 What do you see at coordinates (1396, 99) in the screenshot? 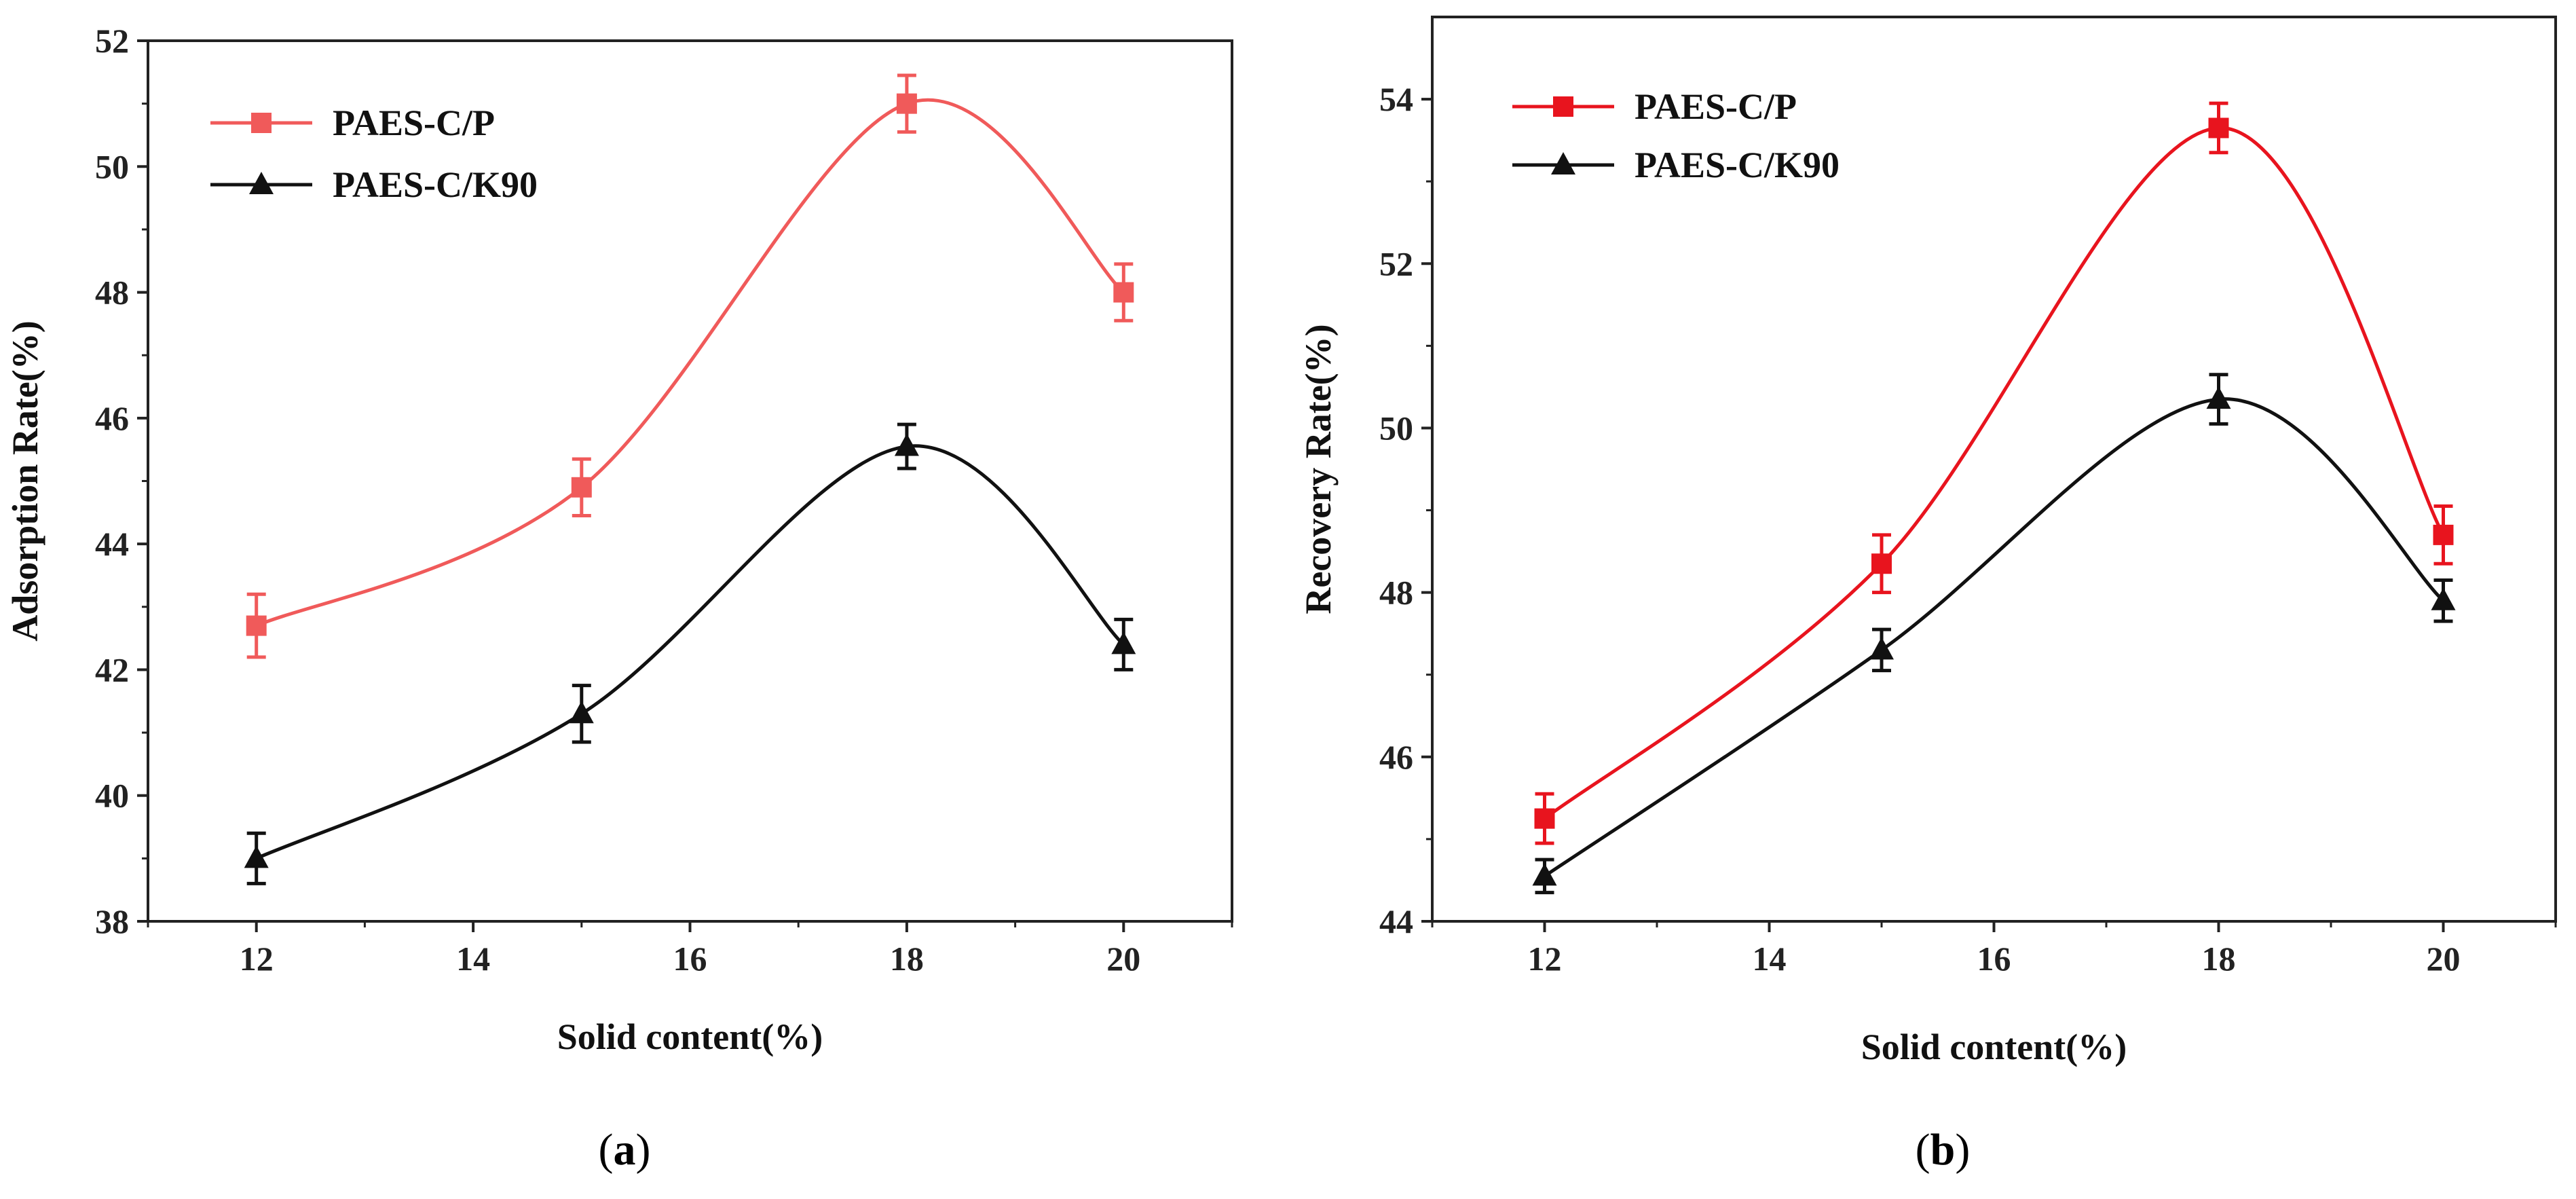
I see `y-tick-label: 54` at bounding box center [1396, 99].